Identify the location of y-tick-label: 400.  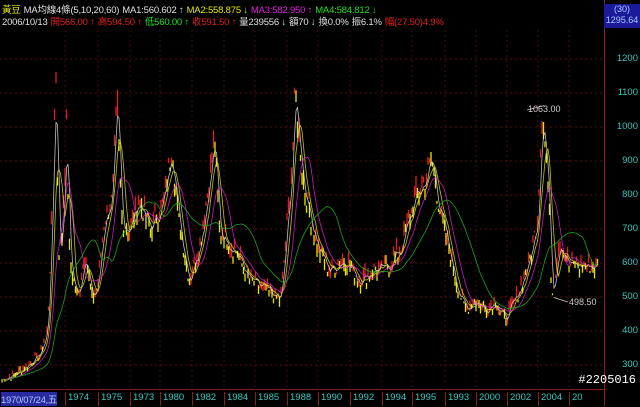
(630, 330).